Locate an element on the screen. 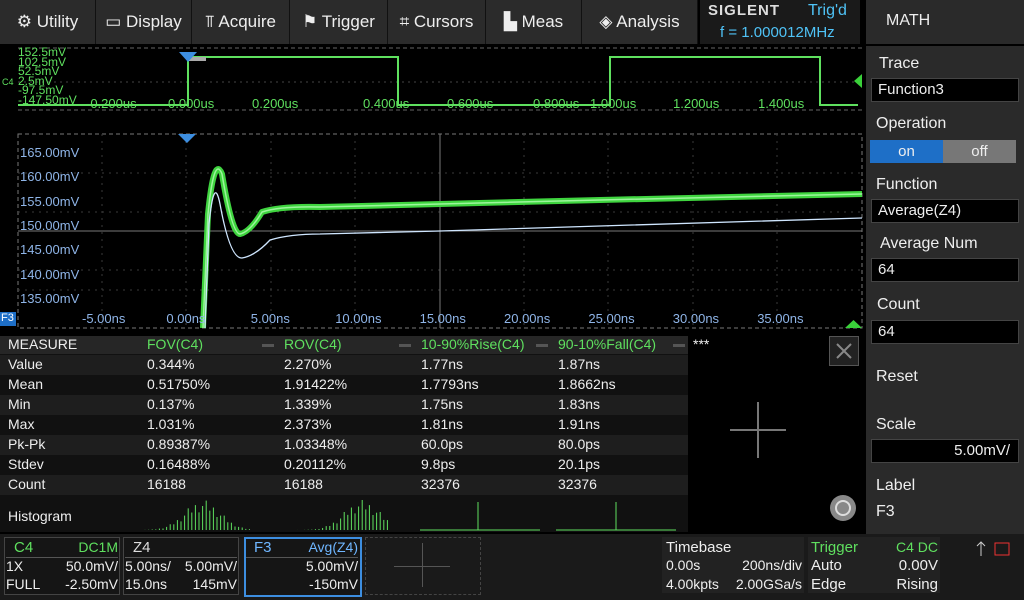  table-cell: 80.0ps is located at coordinates (579, 444).